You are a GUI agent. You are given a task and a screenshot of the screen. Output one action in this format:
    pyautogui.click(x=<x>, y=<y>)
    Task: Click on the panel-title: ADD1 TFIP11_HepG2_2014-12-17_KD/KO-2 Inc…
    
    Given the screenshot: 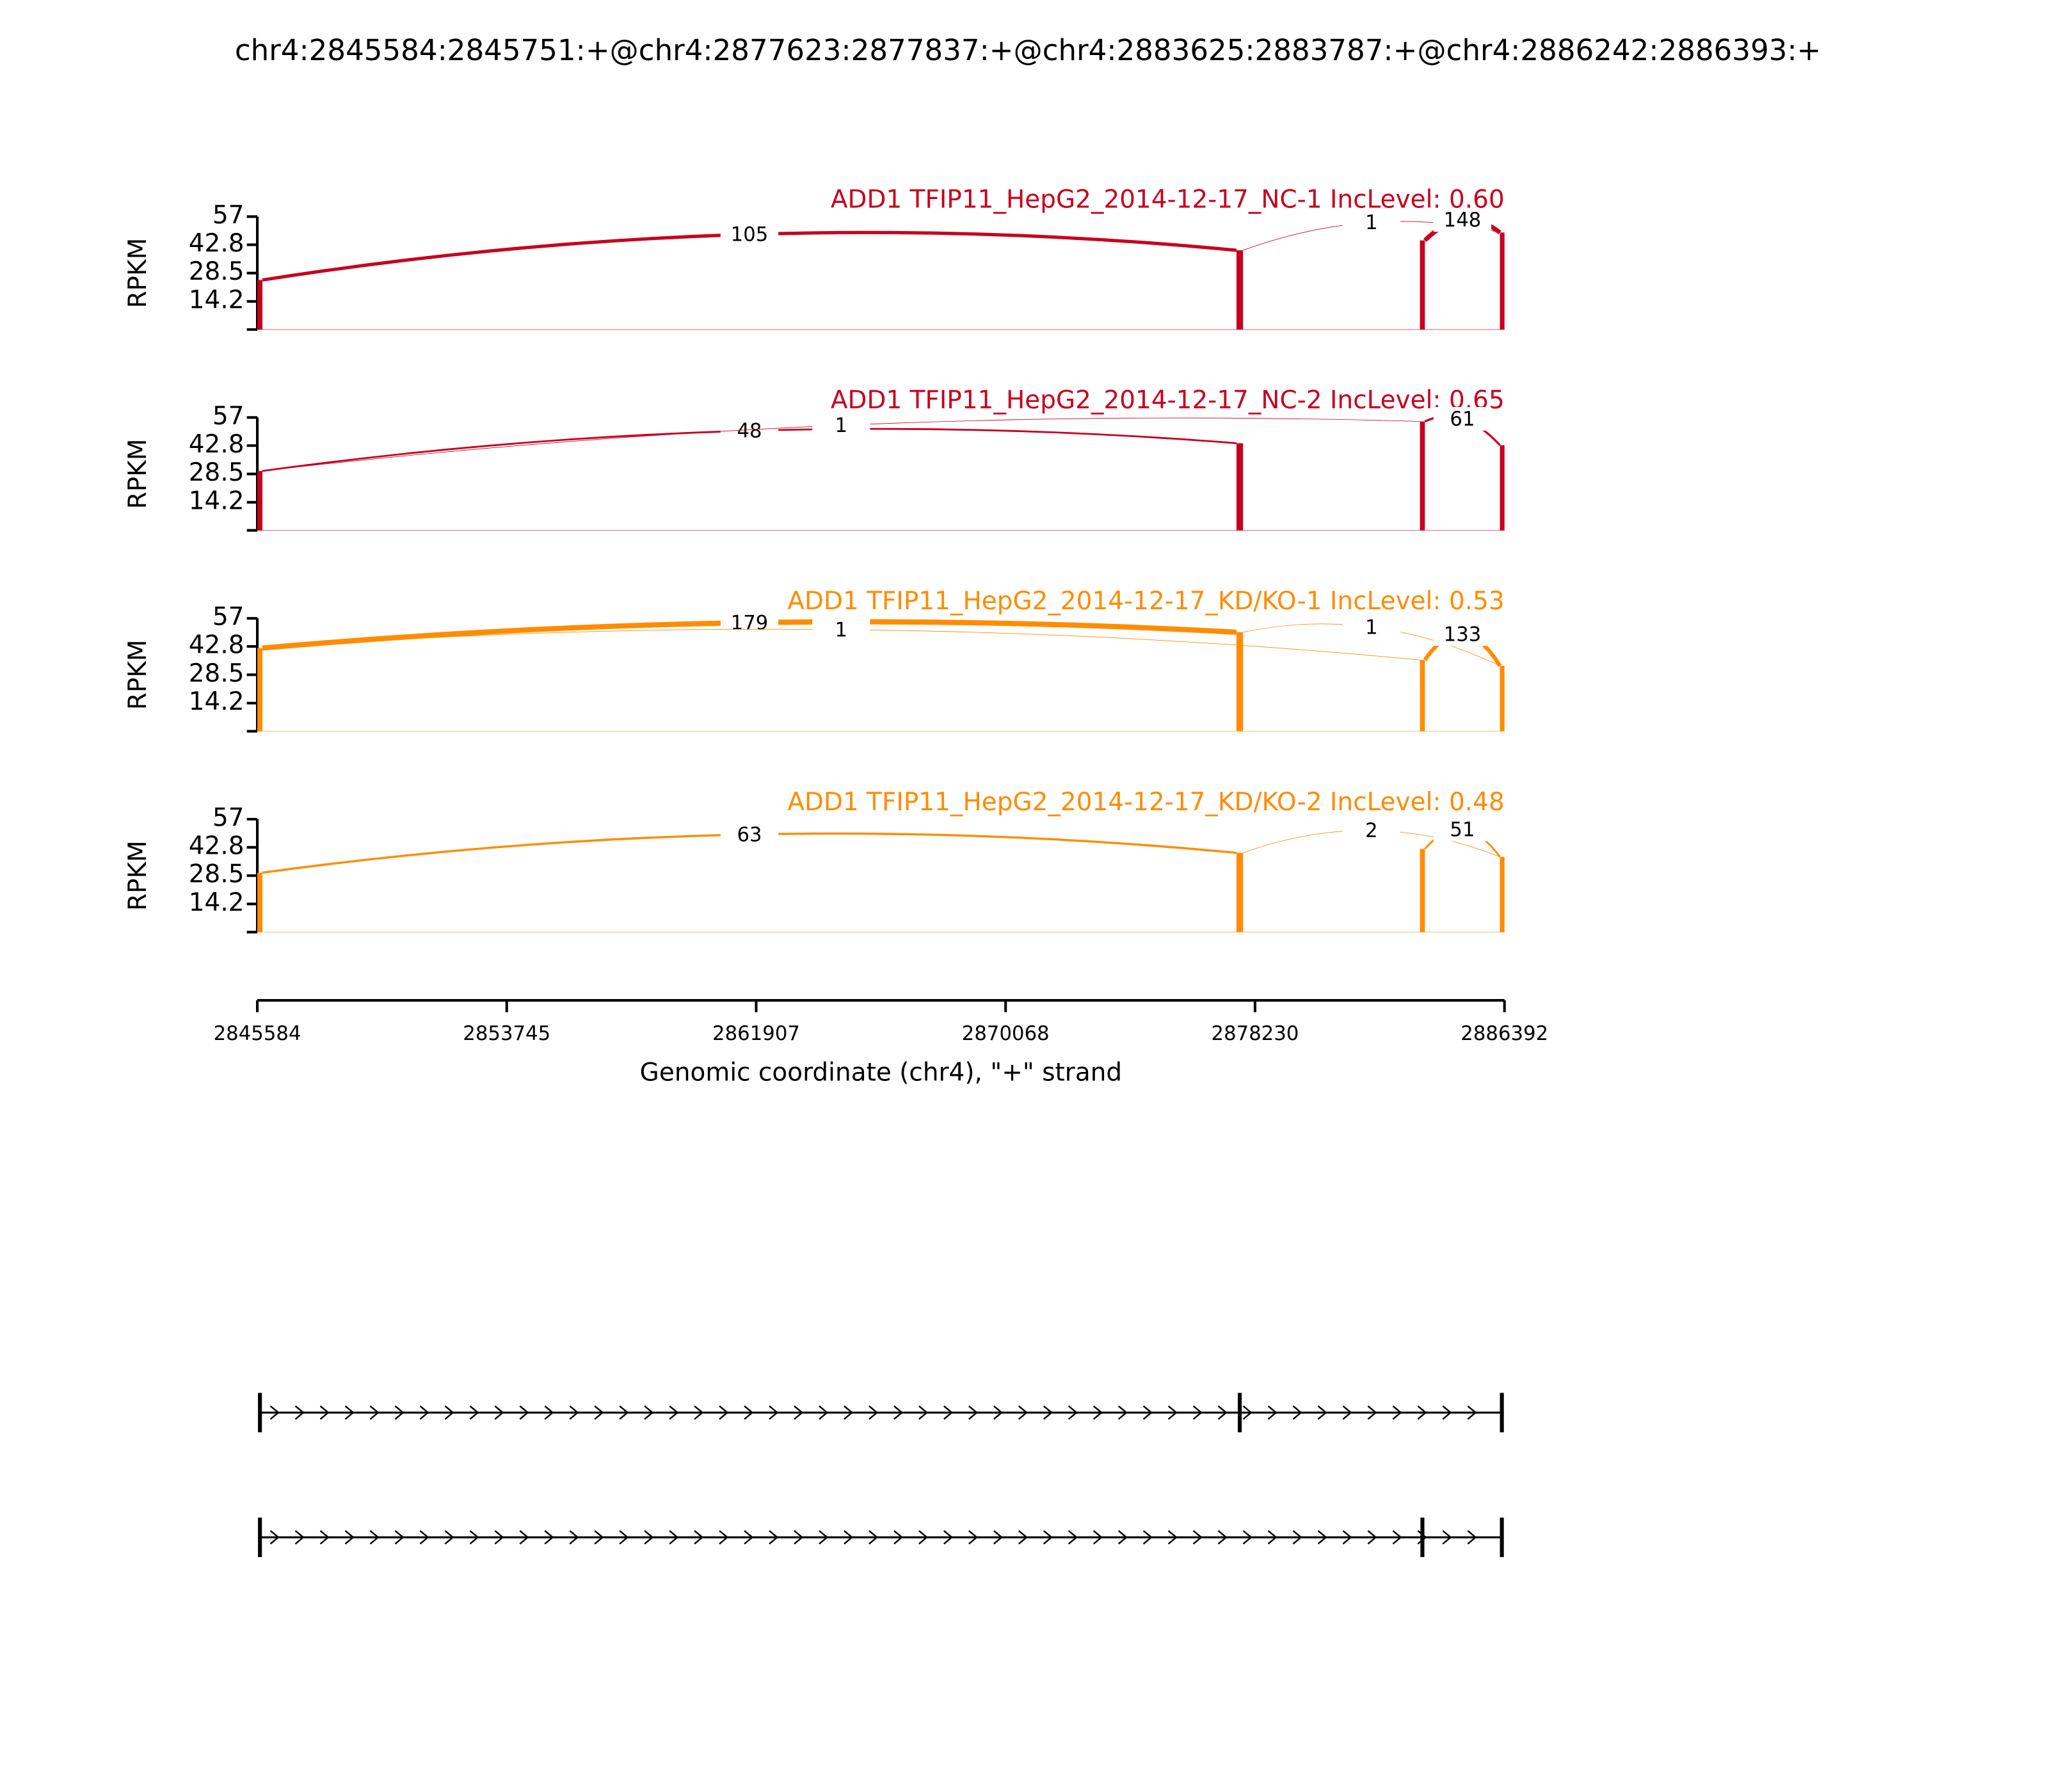 What is the action you would take?
    pyautogui.click(x=1145, y=802)
    